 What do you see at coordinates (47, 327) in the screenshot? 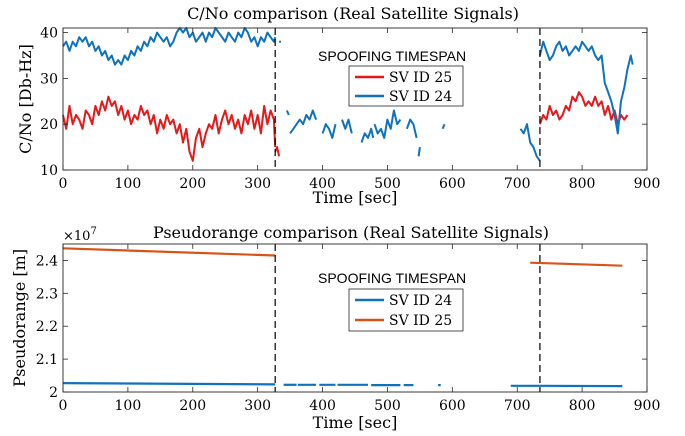
I see `pseudorange-y-tick-label: 2.2` at bounding box center [47, 327].